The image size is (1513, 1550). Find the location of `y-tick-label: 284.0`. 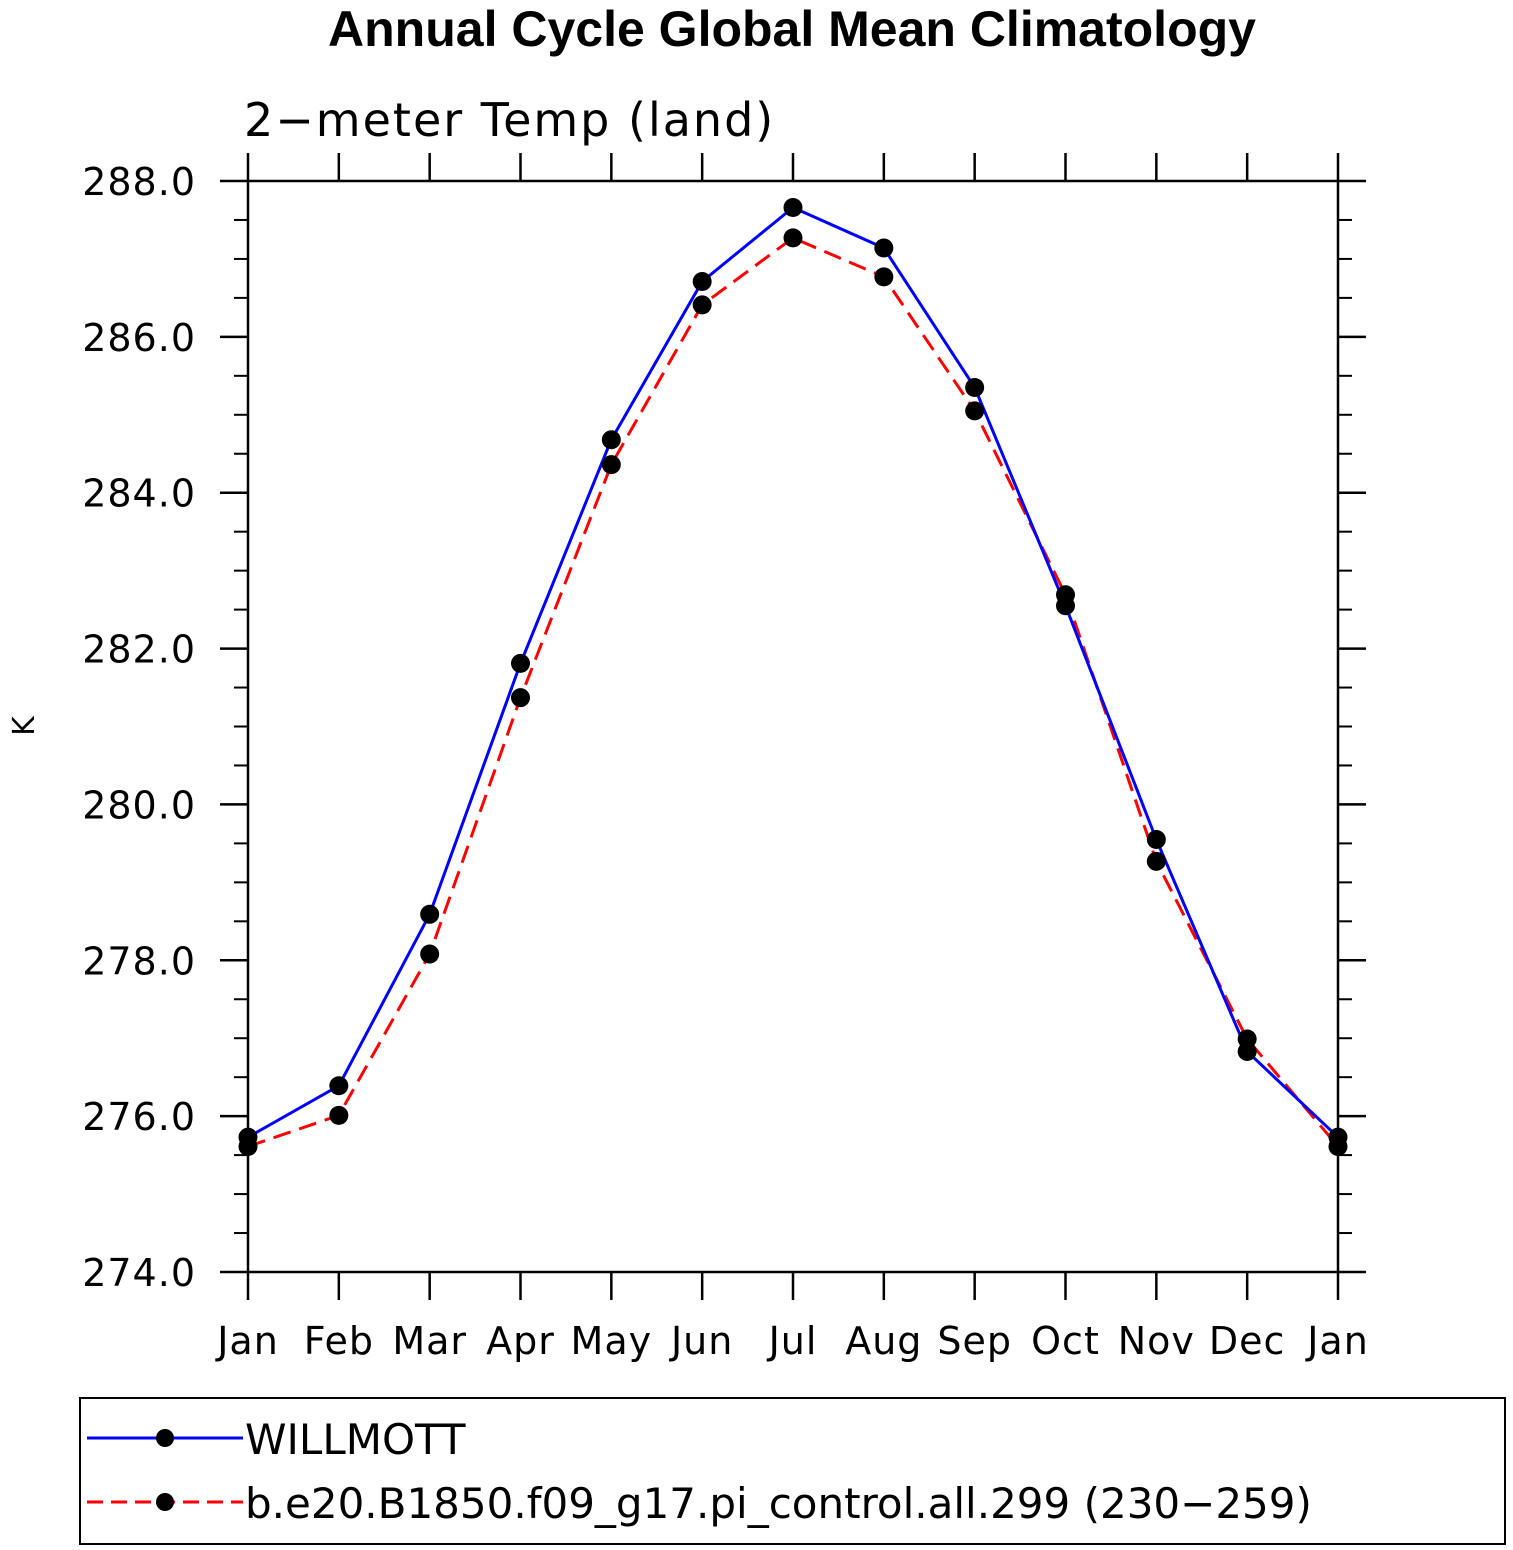

y-tick-label: 284.0 is located at coordinates (139, 494).